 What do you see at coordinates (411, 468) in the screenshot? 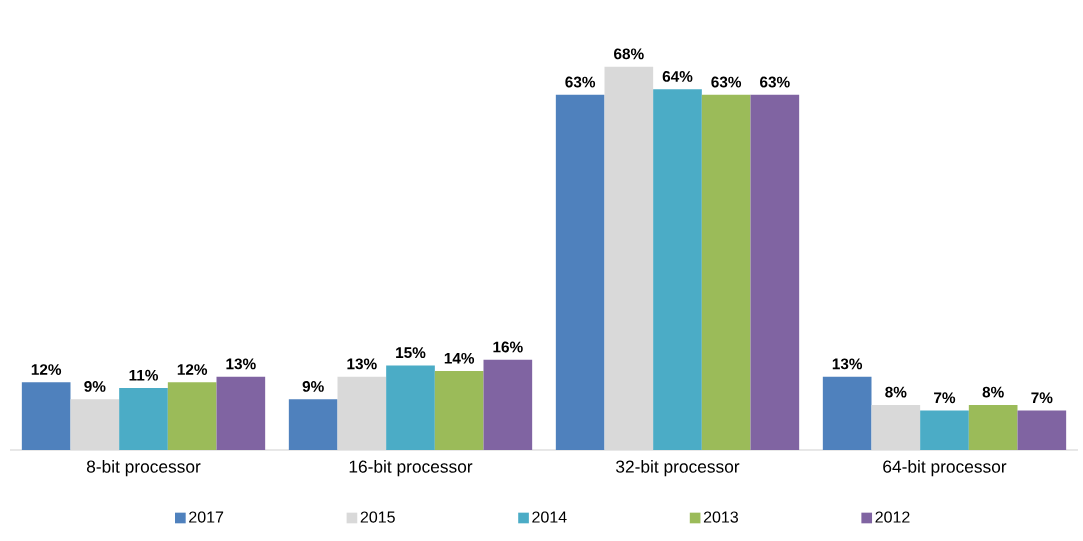
I see `x-tick-label: 16-bit processor` at bounding box center [411, 468].